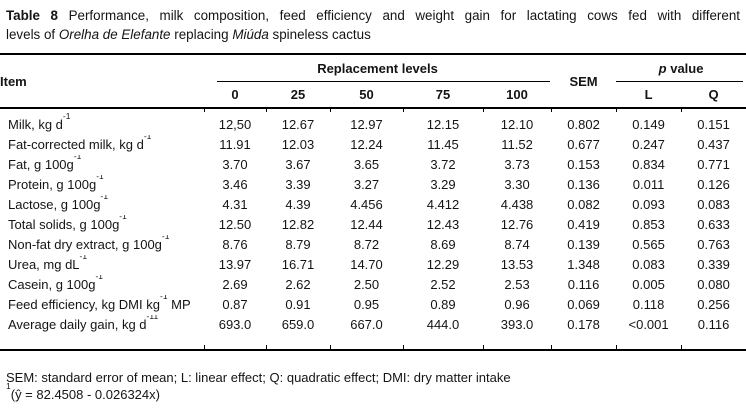 This screenshot has height=411, width=746. I want to click on cell-value: 11.91, so click(235, 144).